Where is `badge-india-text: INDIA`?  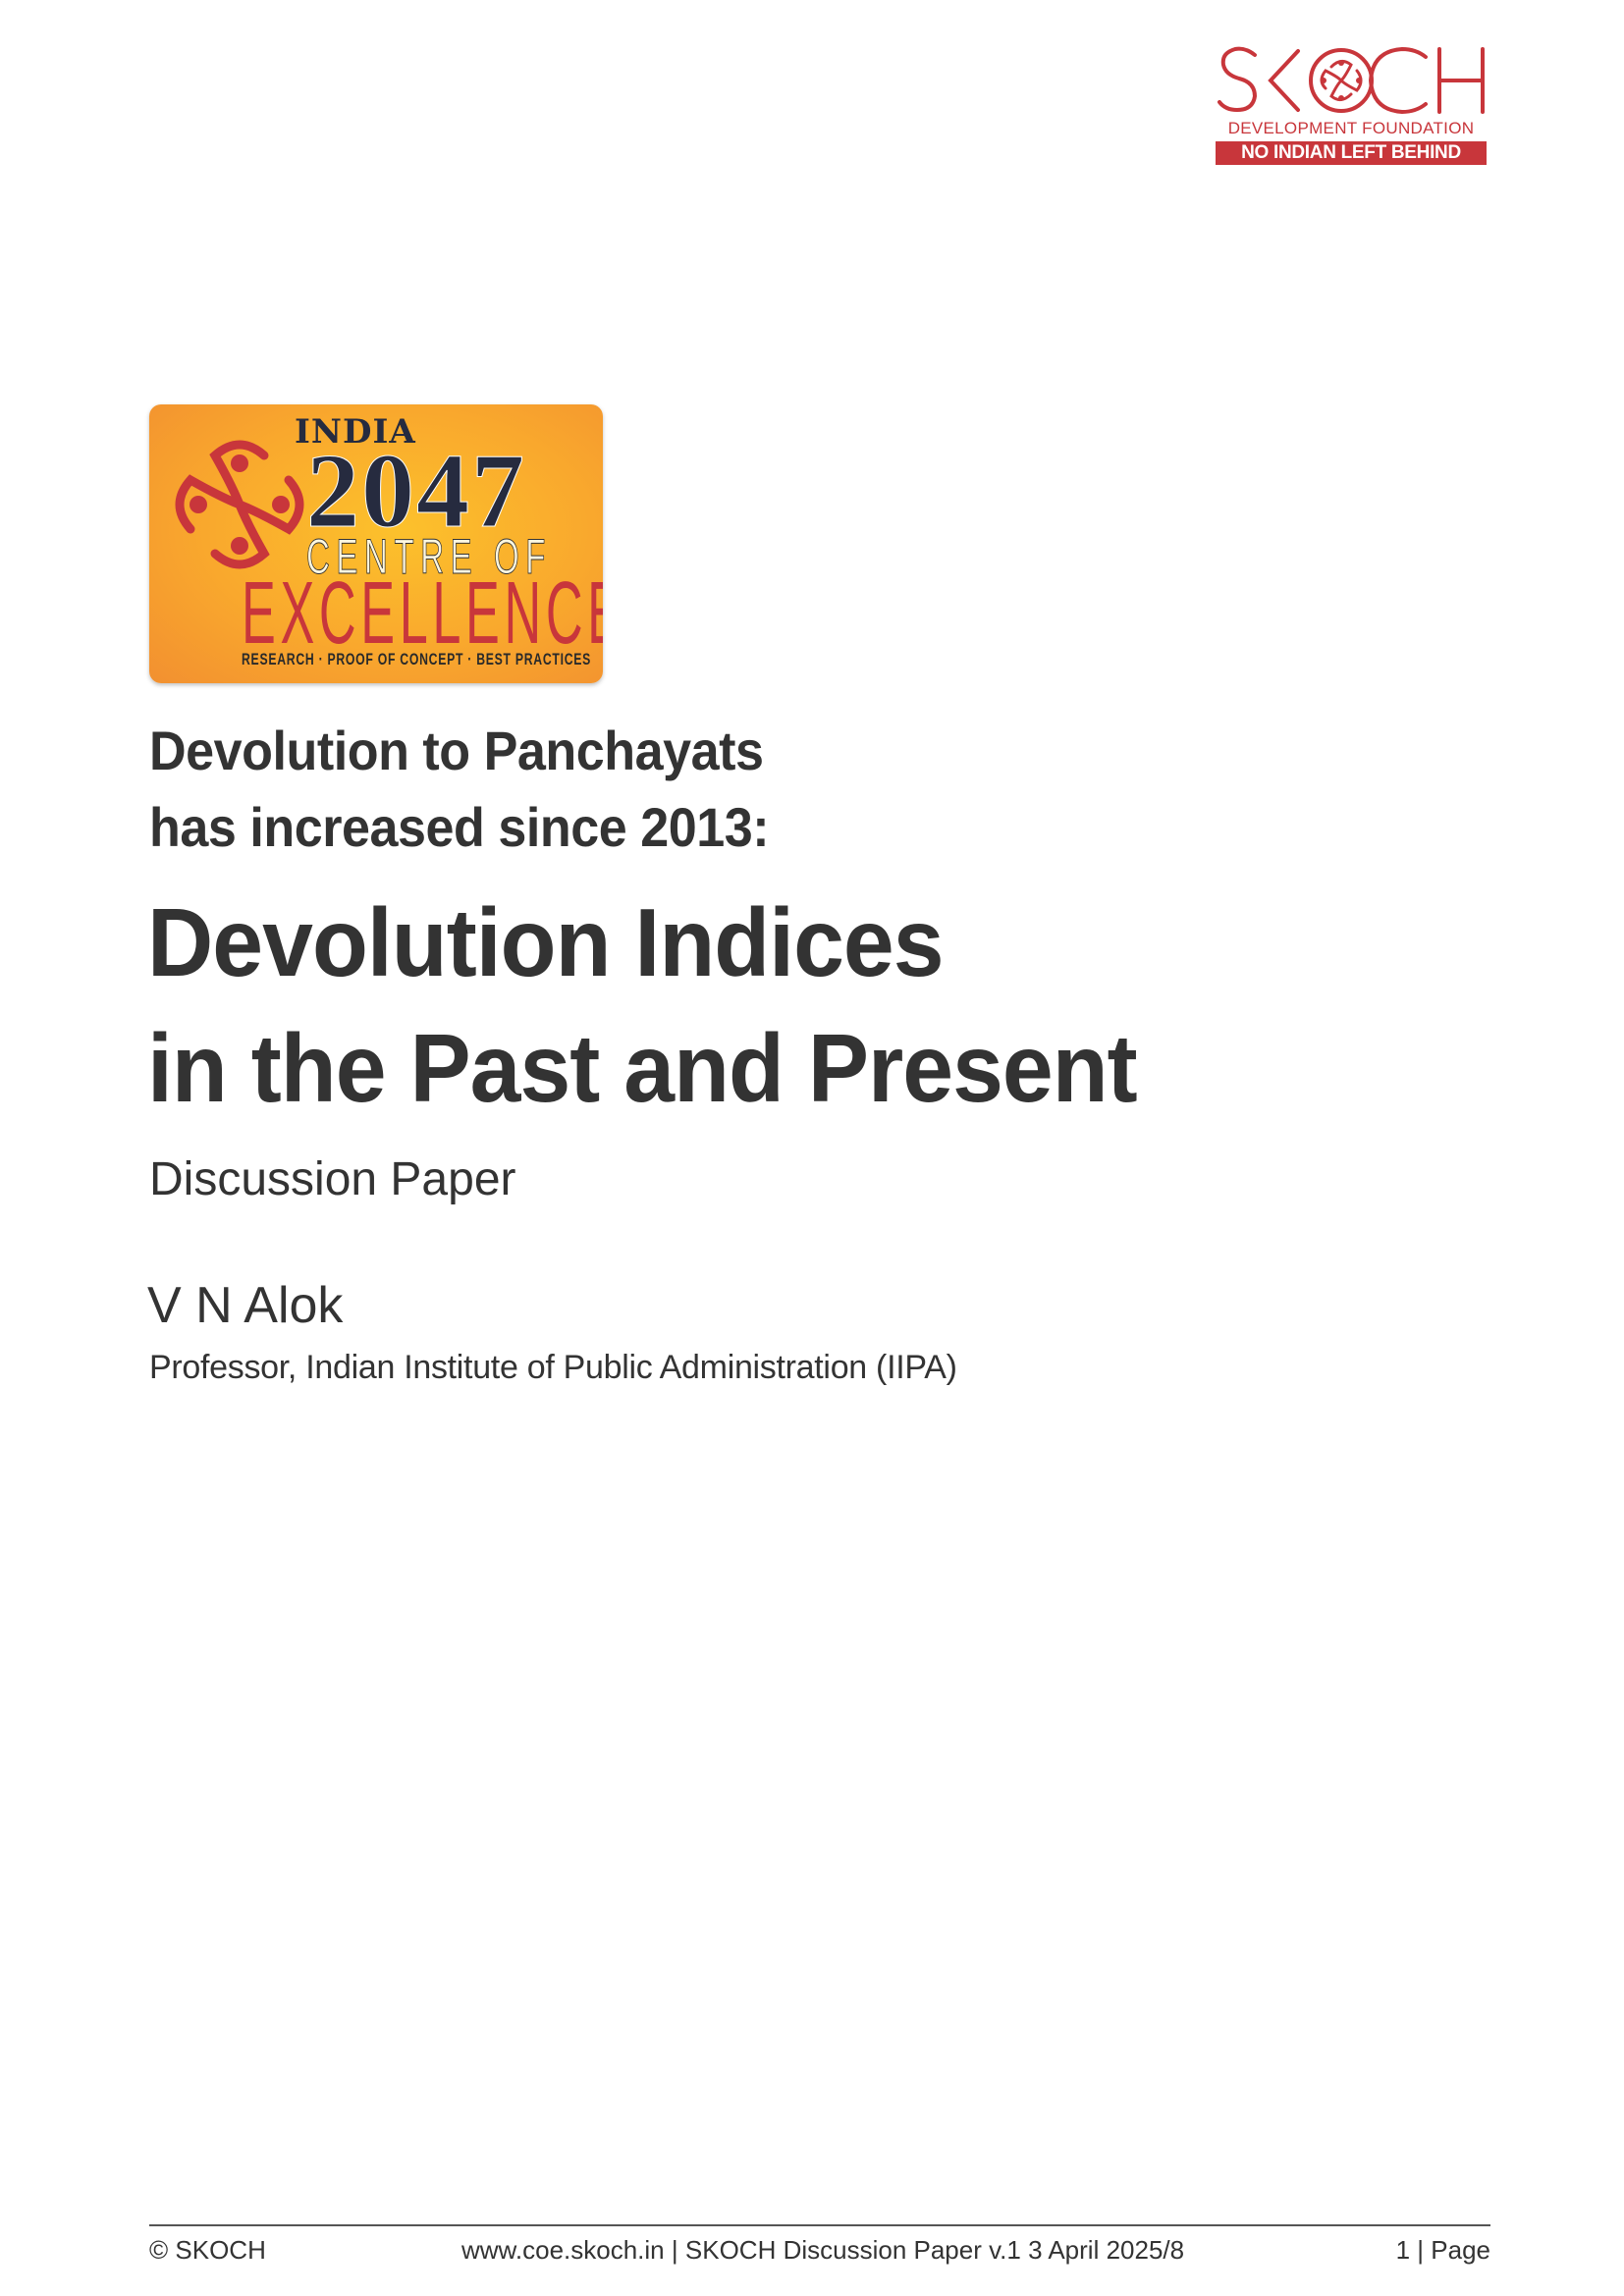 badge-india-text: INDIA is located at coordinates (355, 432).